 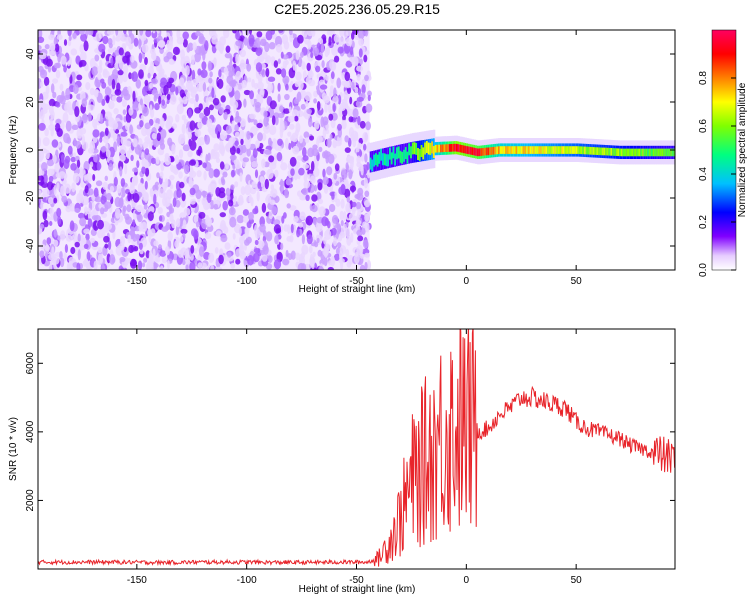 What do you see at coordinates (30, 150) in the screenshot?
I see `y-tick-label: 0` at bounding box center [30, 150].